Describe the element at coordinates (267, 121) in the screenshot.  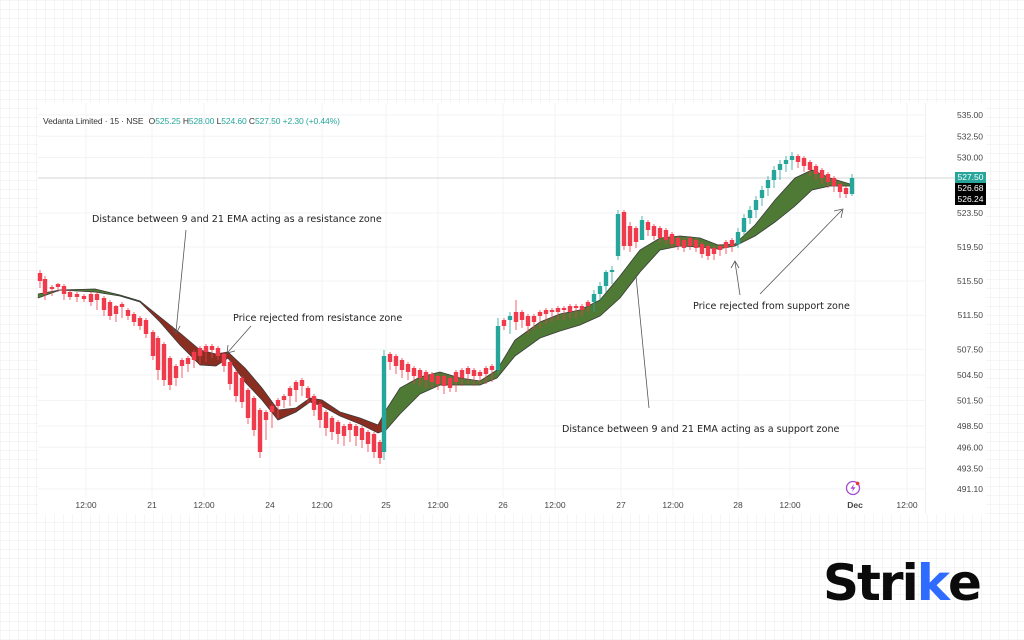
I see `close-value: 527.50` at that location.